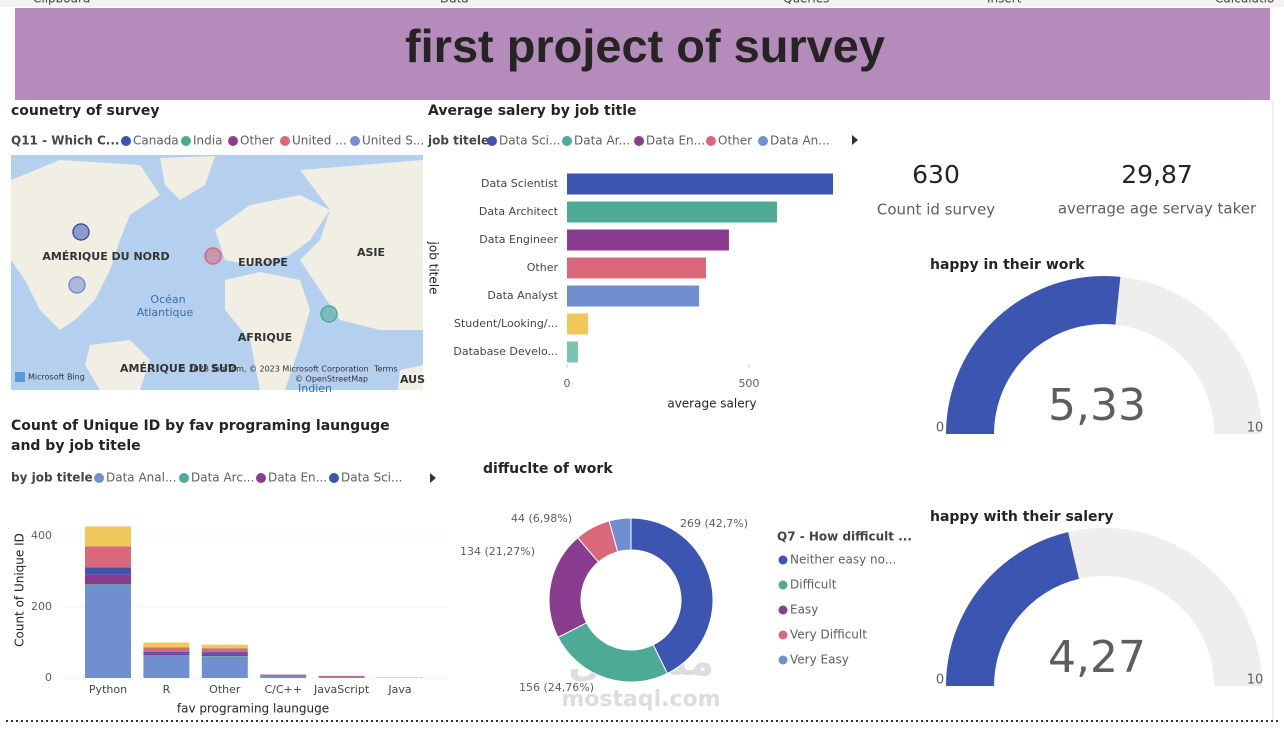 This screenshot has height=730, width=1284. Describe the element at coordinates (1007, 265) in the screenshot. I see `chart-title: happy in their work` at that location.